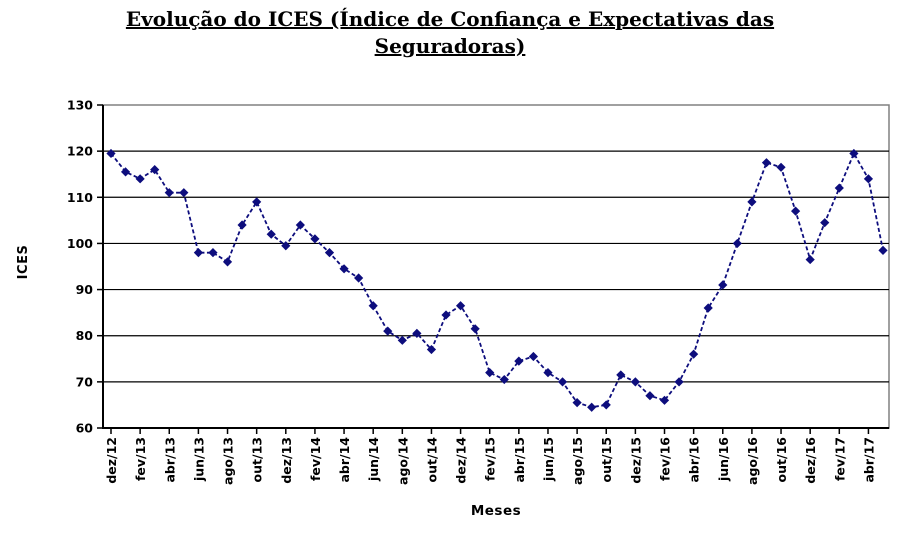 The image size is (900, 547). Describe the element at coordinates (80, 197) in the screenshot. I see `y-tick-label: 110` at that location.